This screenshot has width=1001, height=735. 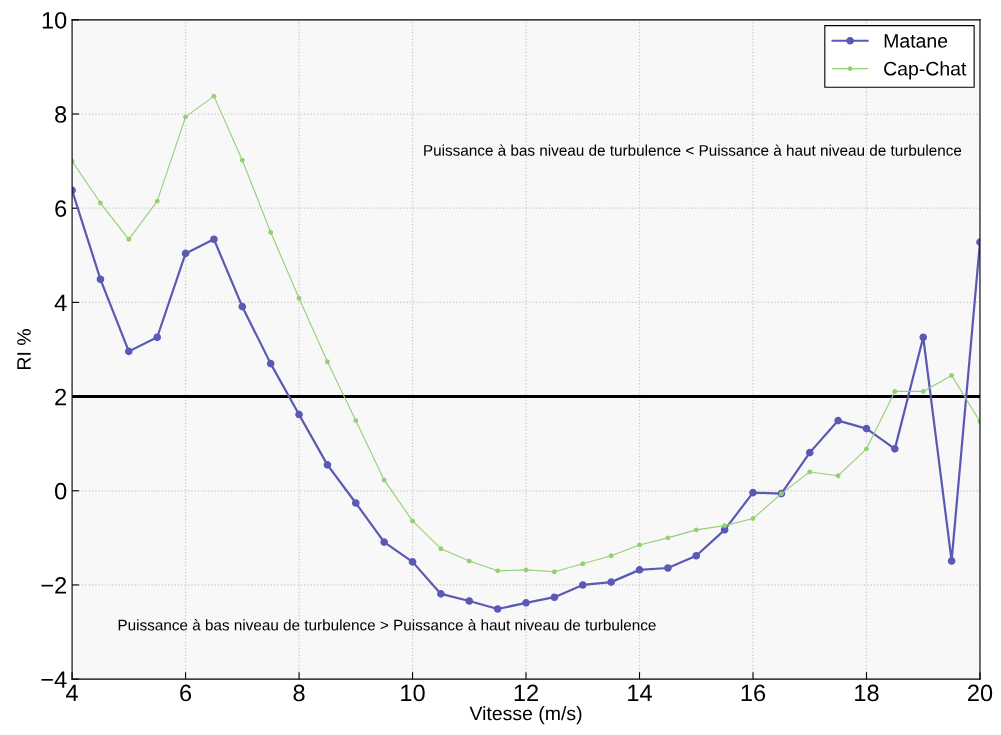 I want to click on x-tick-label: 8, so click(x=299, y=693).